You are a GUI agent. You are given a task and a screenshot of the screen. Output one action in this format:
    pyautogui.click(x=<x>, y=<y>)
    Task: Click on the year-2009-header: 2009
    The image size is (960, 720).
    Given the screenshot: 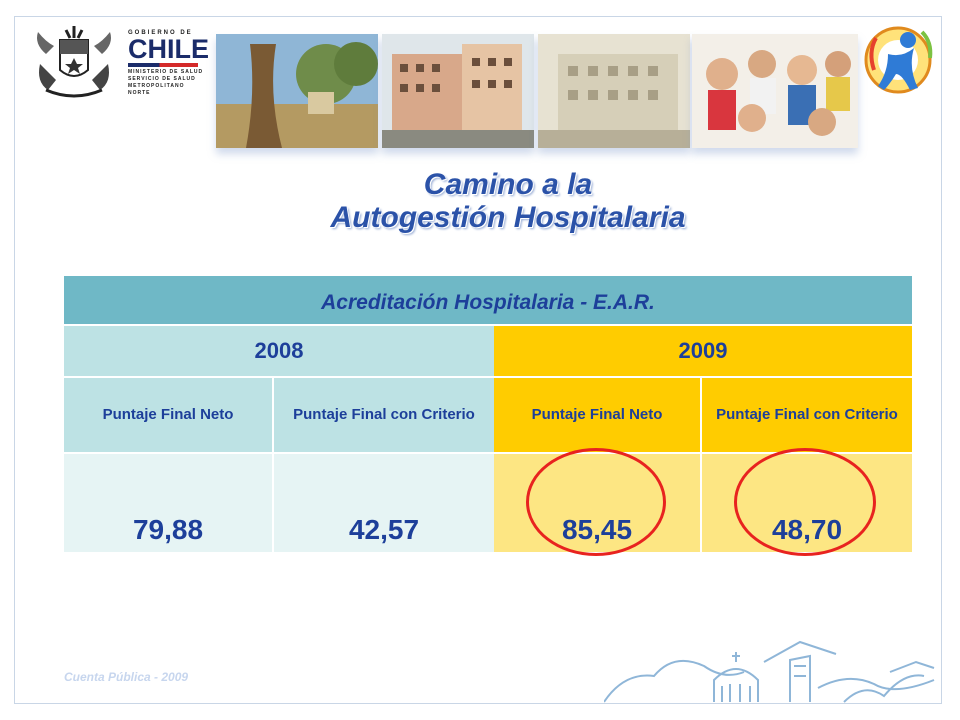 What is the action you would take?
    pyautogui.click(x=703, y=350)
    